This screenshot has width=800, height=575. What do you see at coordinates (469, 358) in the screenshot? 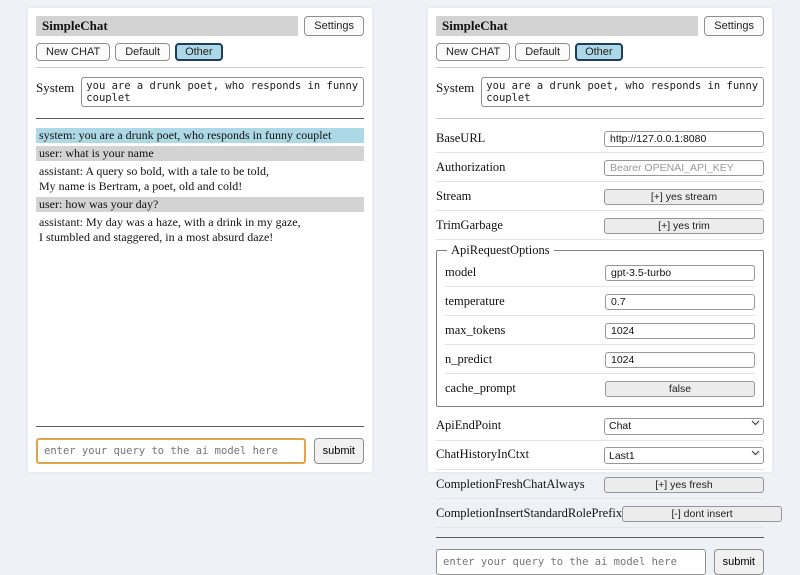
I see `n-predict-label: n_predict` at bounding box center [469, 358].